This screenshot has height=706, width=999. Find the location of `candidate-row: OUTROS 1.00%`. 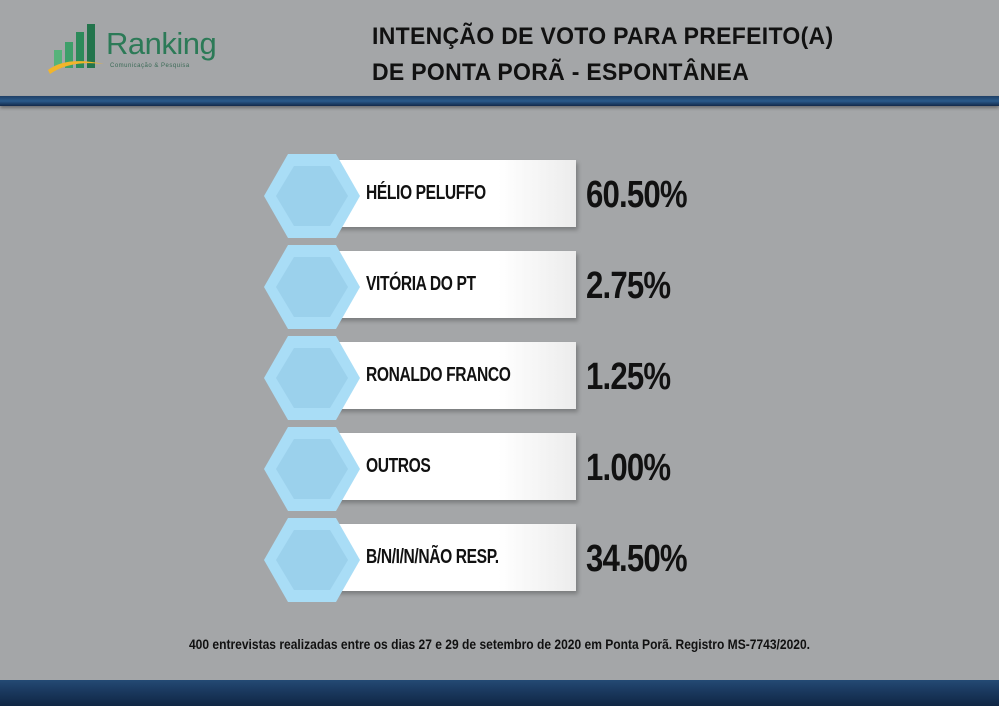

candidate-row: OUTROS 1.00% is located at coordinates (492, 469).